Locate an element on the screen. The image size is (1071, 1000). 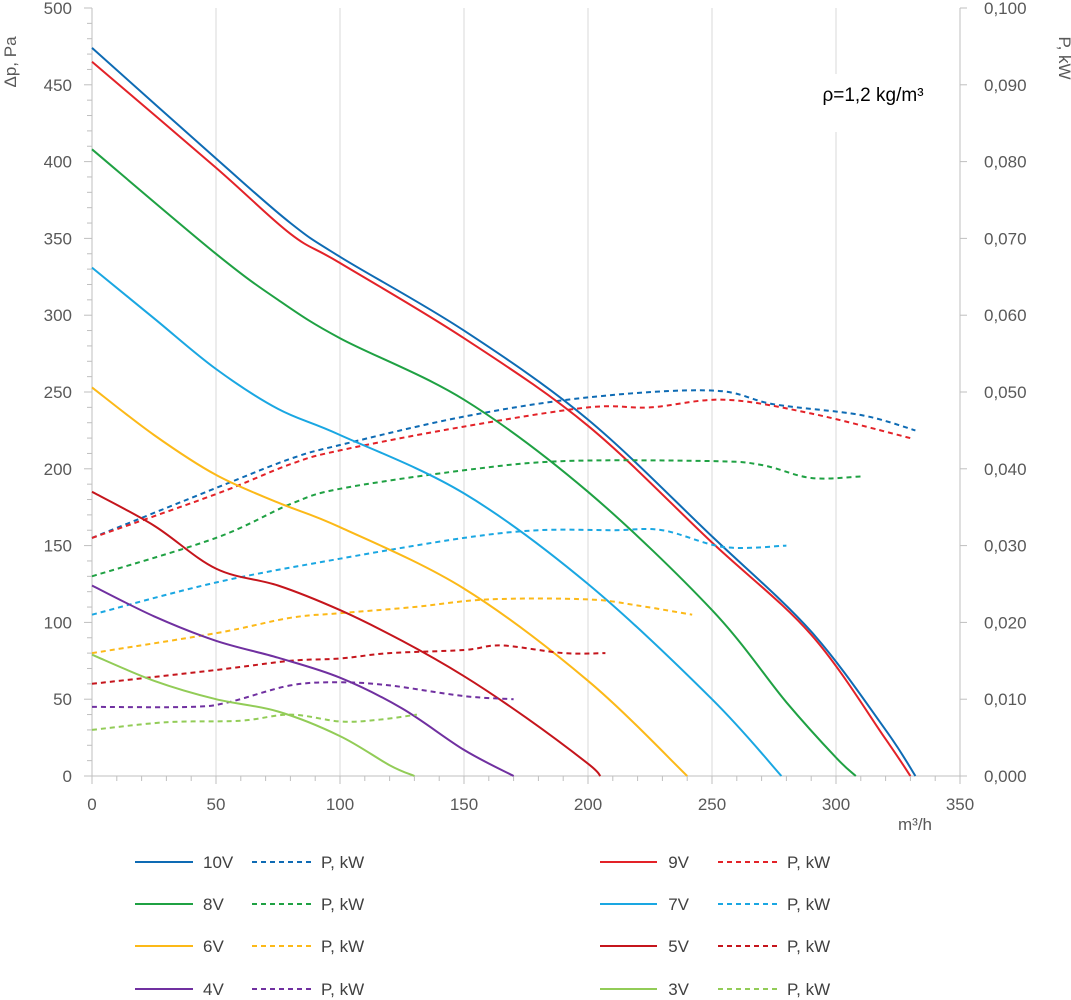
power-line-3v is located at coordinates (254, 722).